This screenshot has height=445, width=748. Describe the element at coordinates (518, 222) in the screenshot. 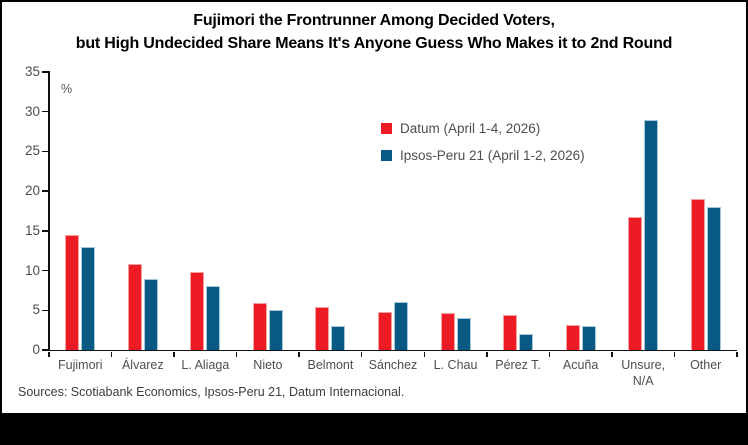

I see `category-group: Pérez T.` at that location.